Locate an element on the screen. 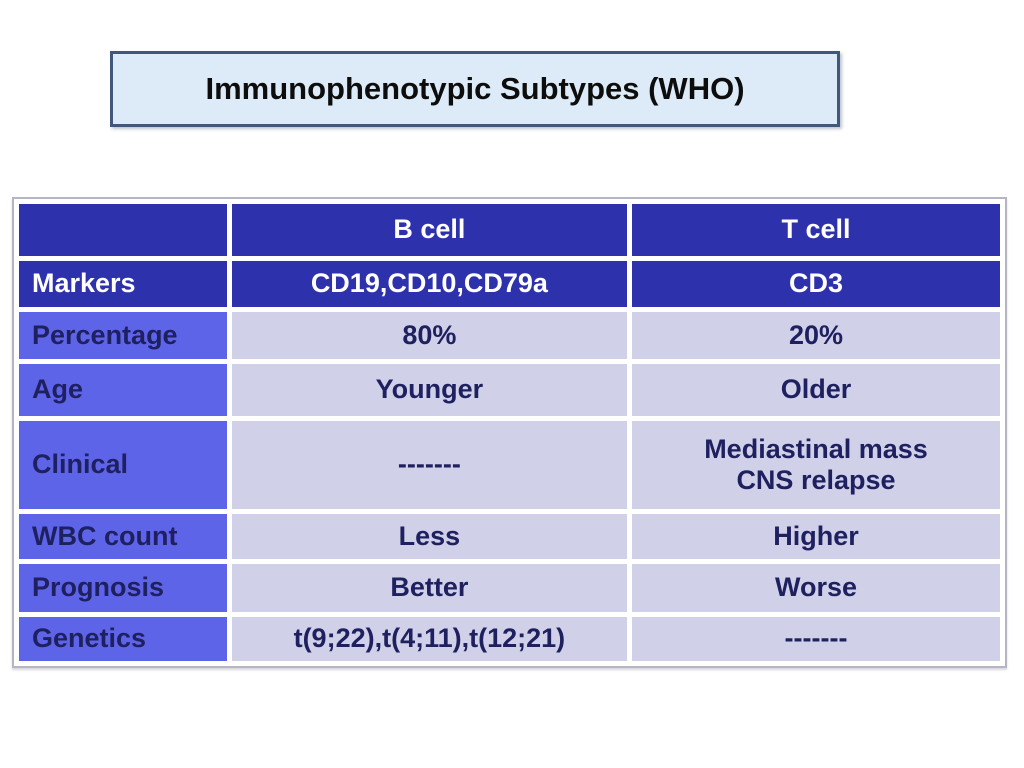  table-row-markers: Markers CD19,CD10,CD79a CD3 is located at coordinates (509, 284).